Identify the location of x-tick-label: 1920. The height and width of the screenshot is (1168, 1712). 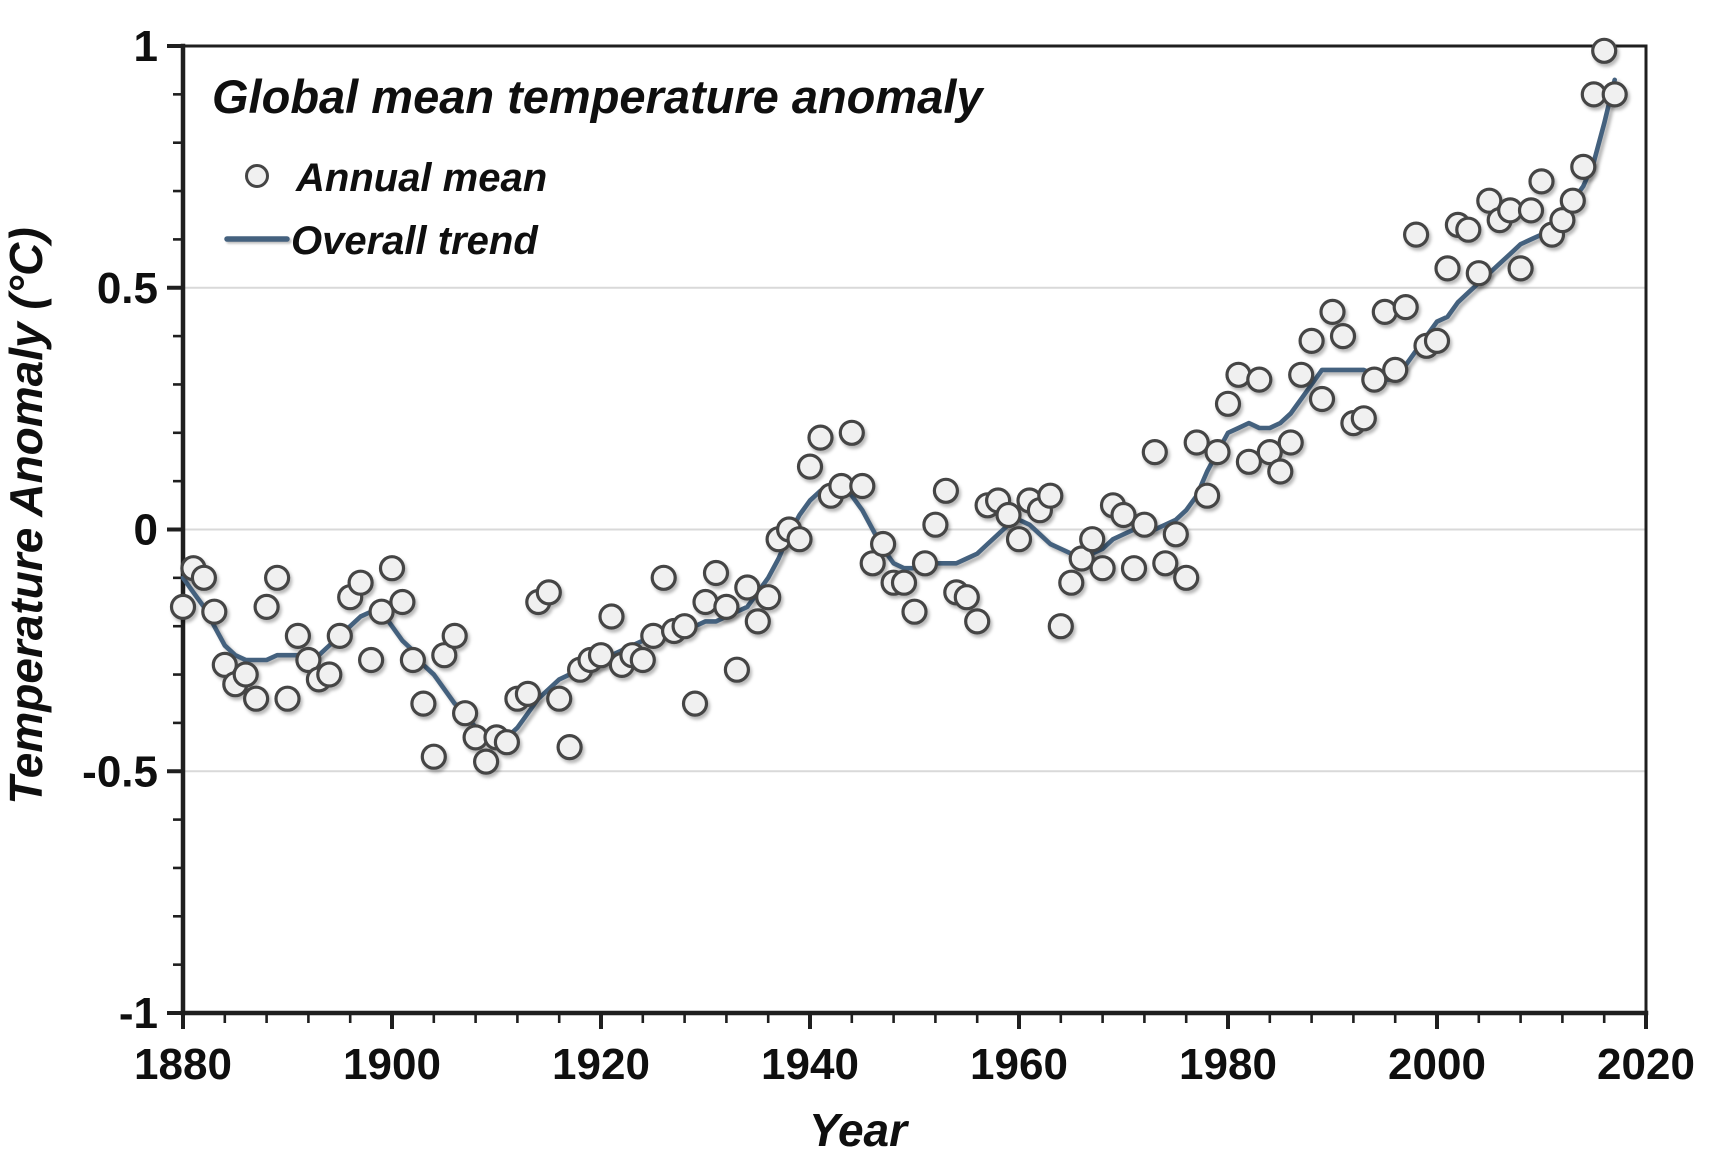
(601, 1064).